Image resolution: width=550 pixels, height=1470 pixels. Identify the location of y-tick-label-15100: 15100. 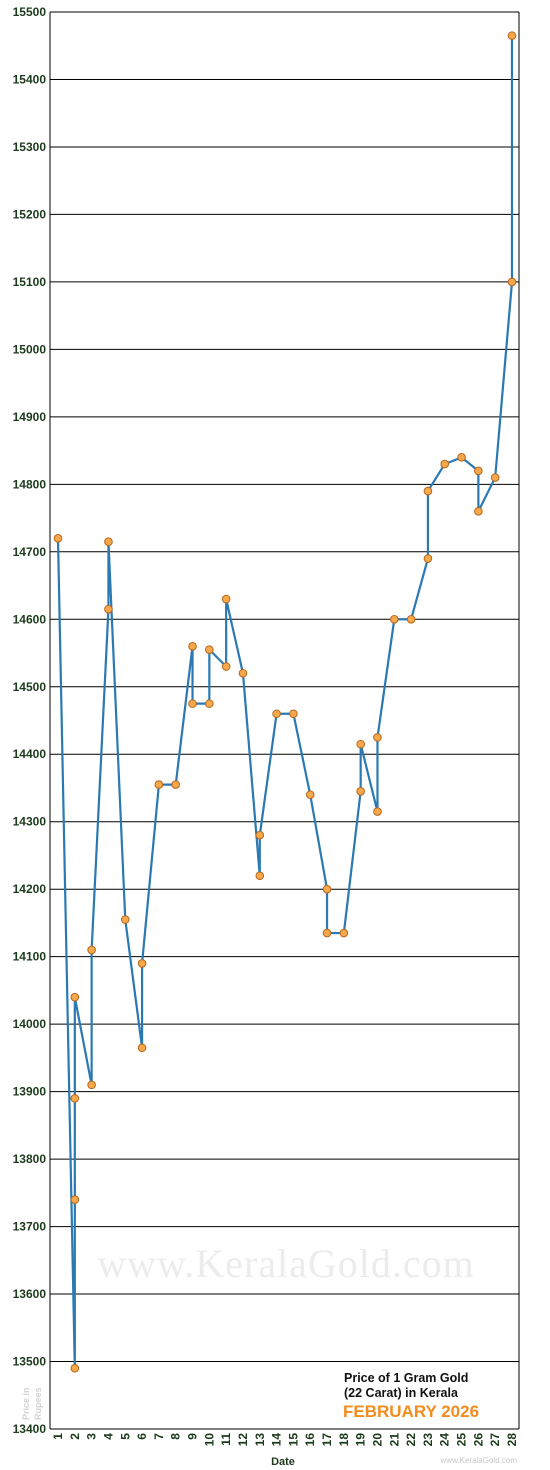
(30, 282).